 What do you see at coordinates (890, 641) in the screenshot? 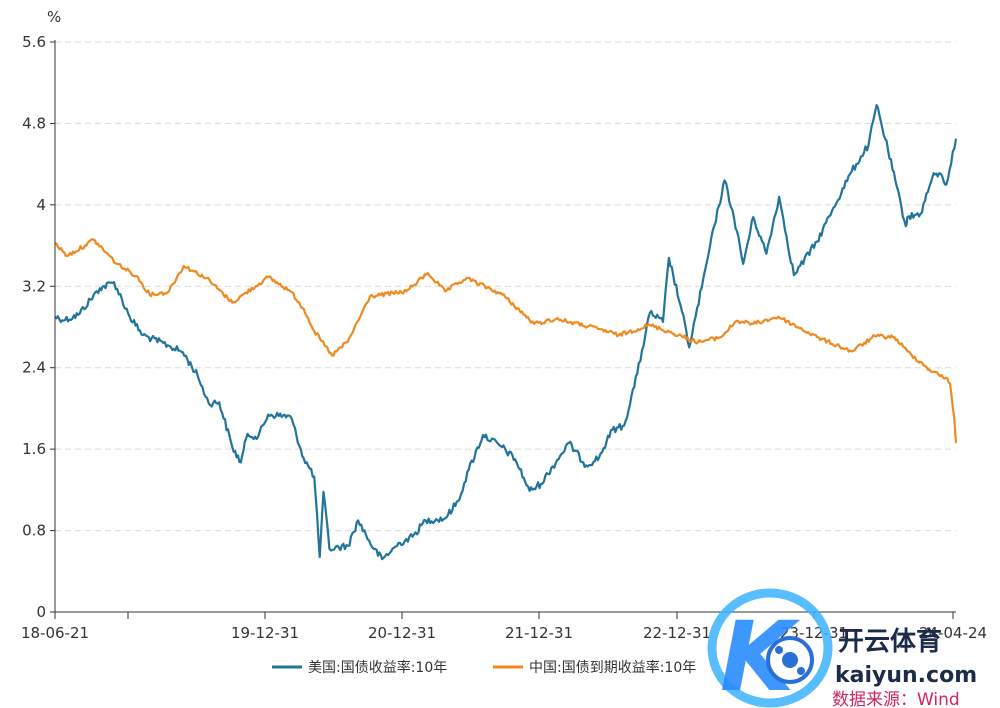
I see `brand-name: 开云体育` at bounding box center [890, 641].